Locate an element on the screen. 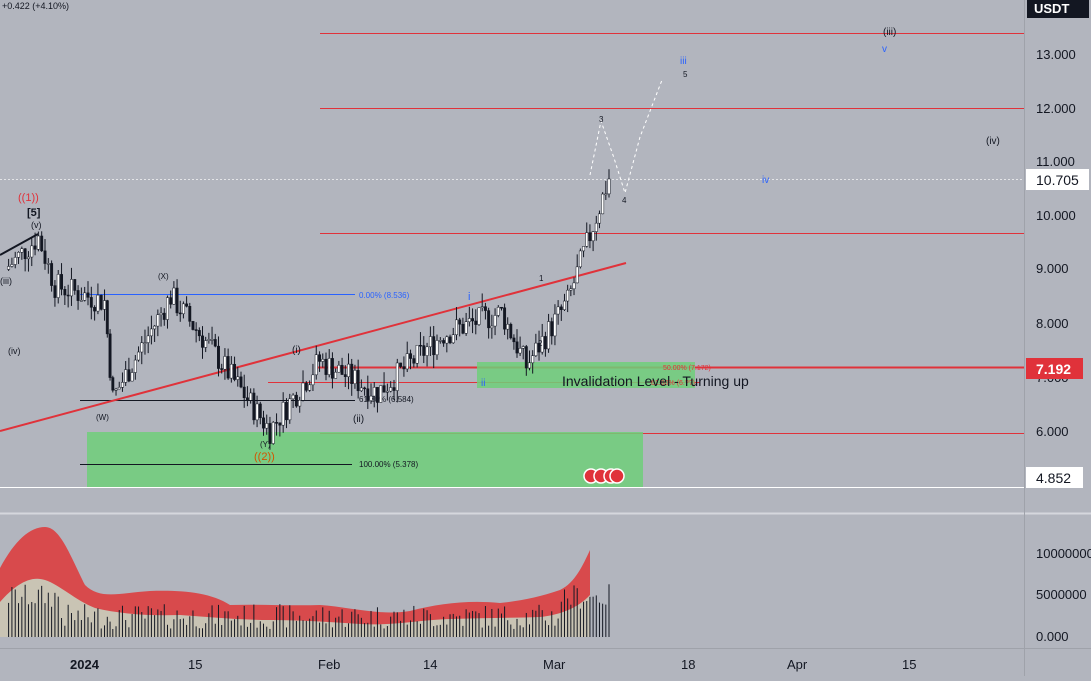 Image resolution: width=1091 pixels, height=681 pixels. time-axis: 2024 15 Feb 14 Mar 18 Apr 15 is located at coordinates (493, 664).